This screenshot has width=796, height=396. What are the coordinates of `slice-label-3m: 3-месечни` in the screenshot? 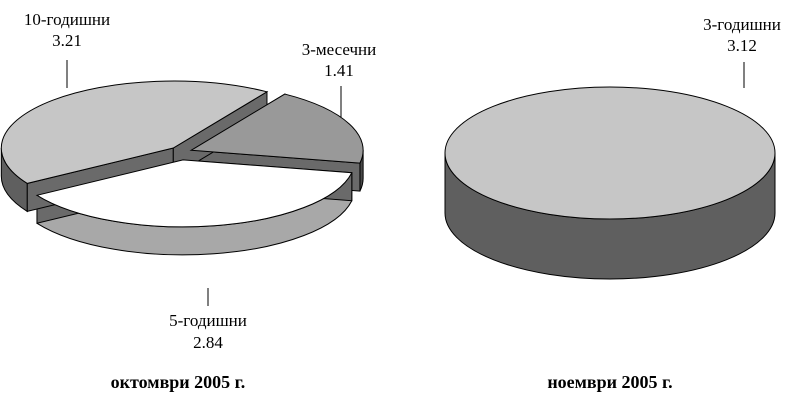 It's located at (339, 49).